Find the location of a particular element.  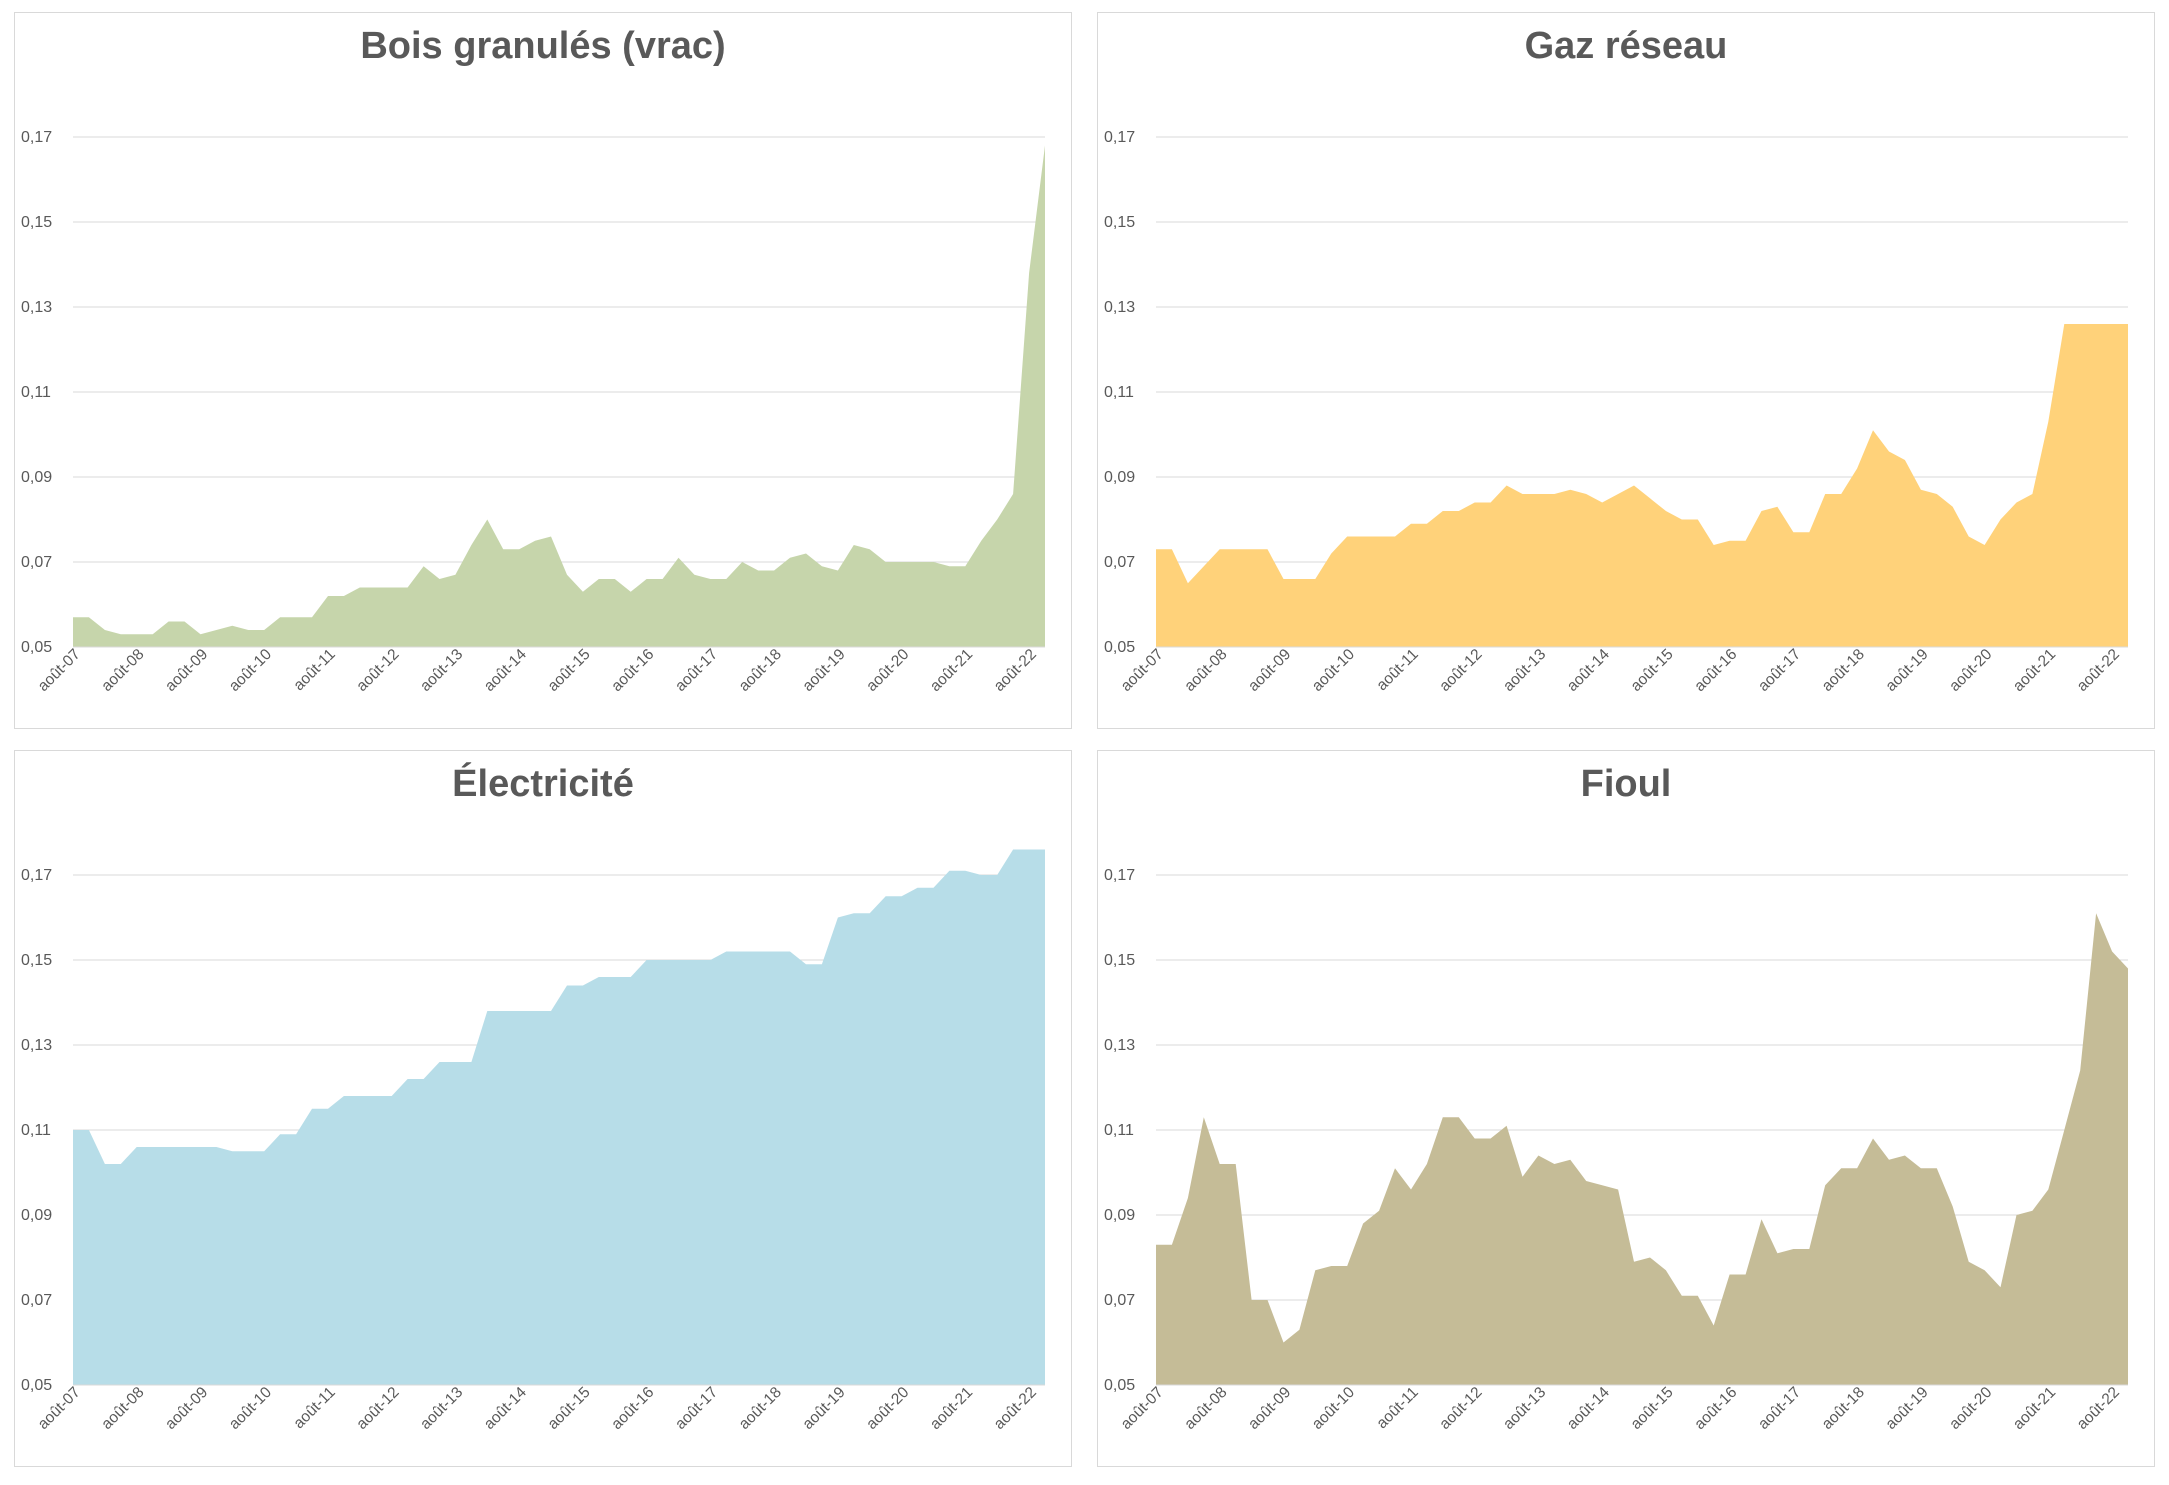

y-tick-label: 0,05 is located at coordinates (1119, 647).